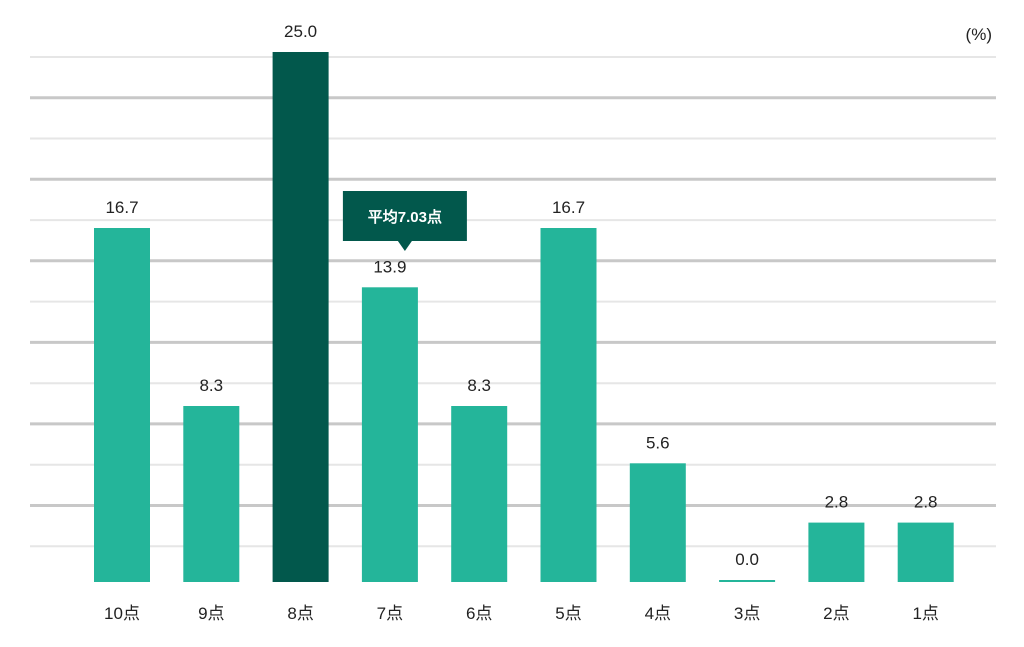 This screenshot has width=1024, height=647. I want to click on category-label: 9点, so click(211, 613).